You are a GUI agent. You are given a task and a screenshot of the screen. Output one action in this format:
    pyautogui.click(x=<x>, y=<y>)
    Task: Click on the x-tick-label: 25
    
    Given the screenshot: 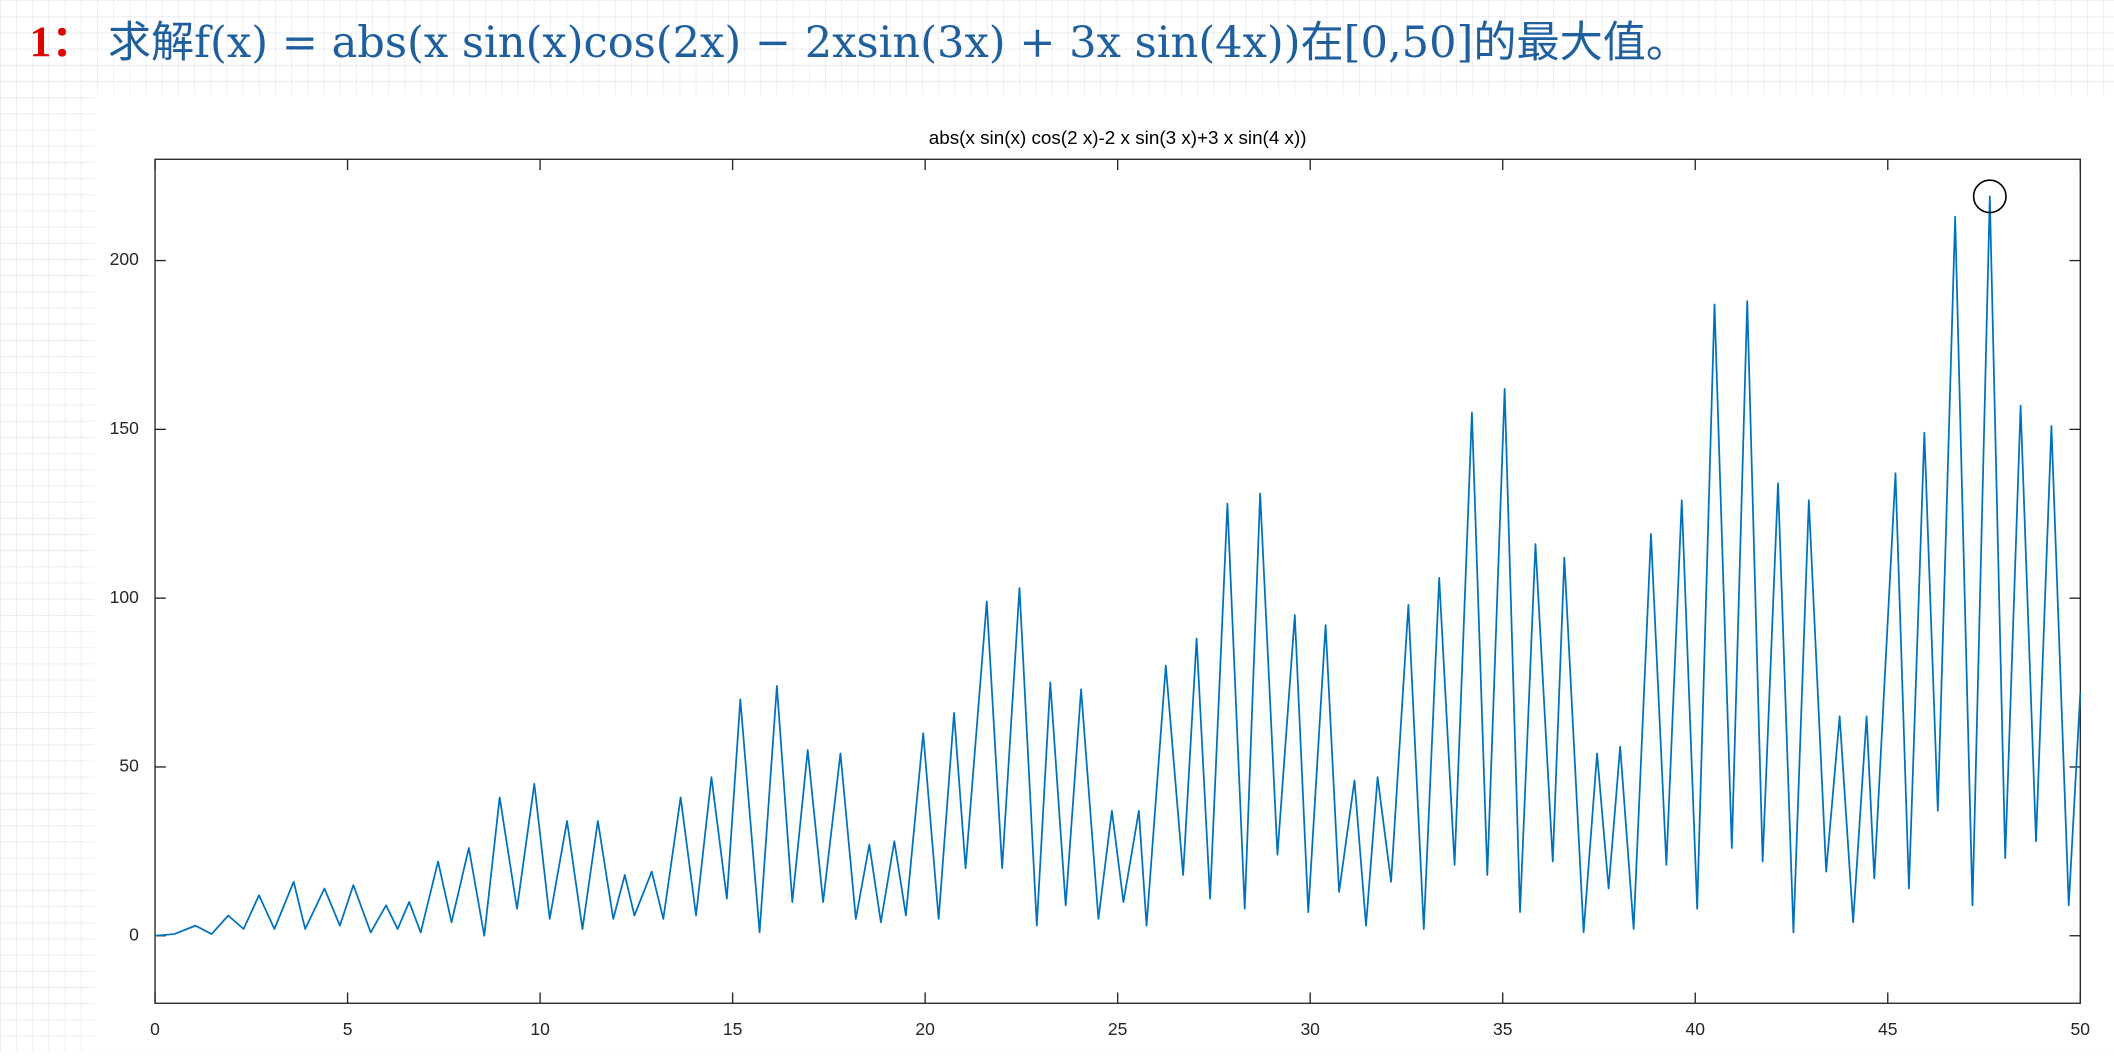 What is the action you would take?
    pyautogui.click(x=1117, y=1029)
    